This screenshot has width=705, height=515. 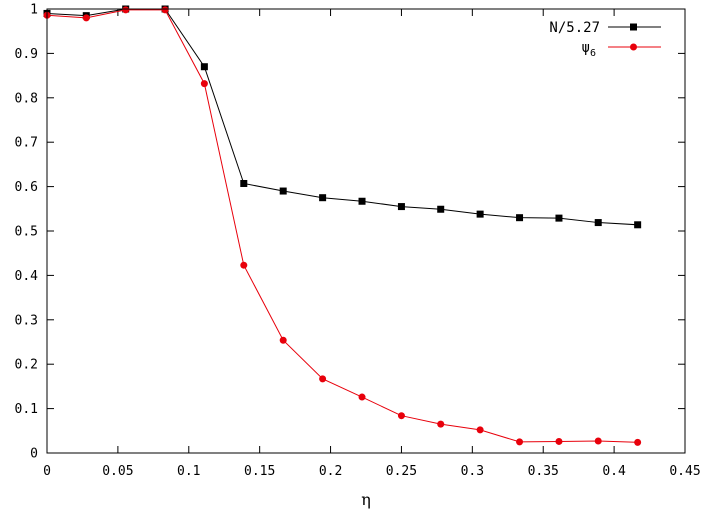 What do you see at coordinates (472, 471) in the screenshot?
I see `x-tick-label: 0.3` at bounding box center [472, 471].